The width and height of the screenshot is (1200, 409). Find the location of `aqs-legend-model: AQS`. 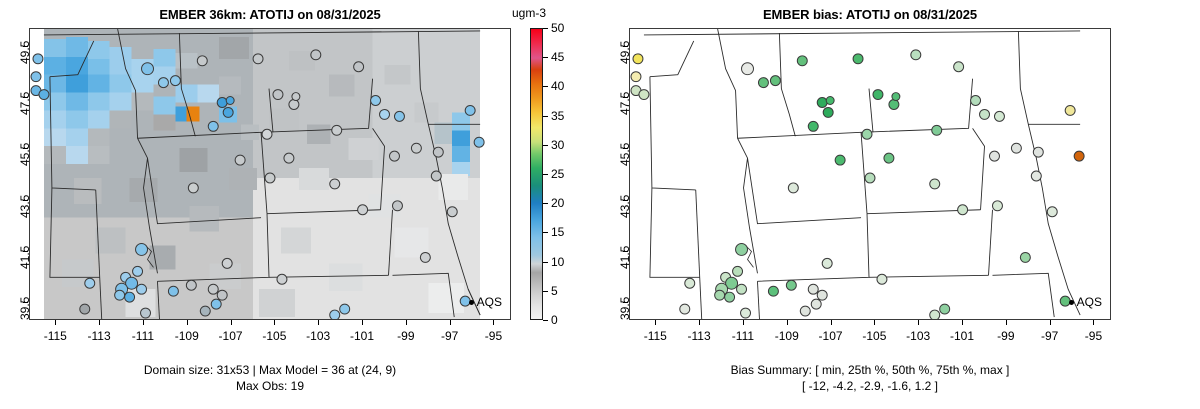

aqs-legend-model: AQS is located at coordinates (485, 302).